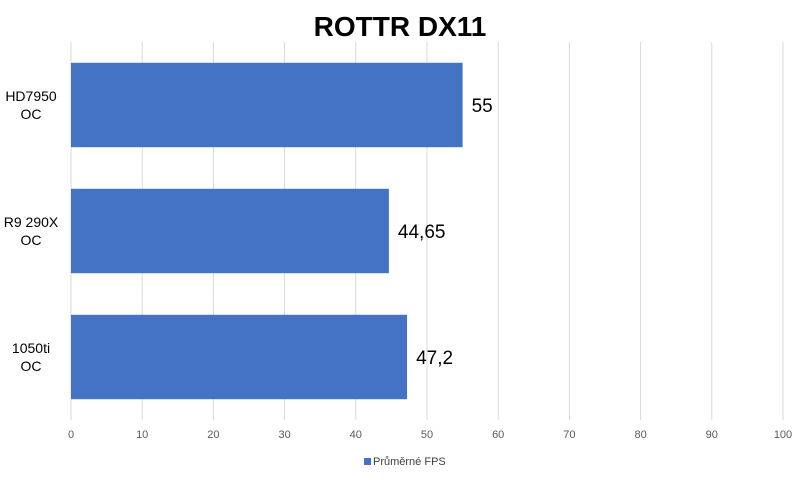  I want to click on data-label: 44,65, so click(422, 232).